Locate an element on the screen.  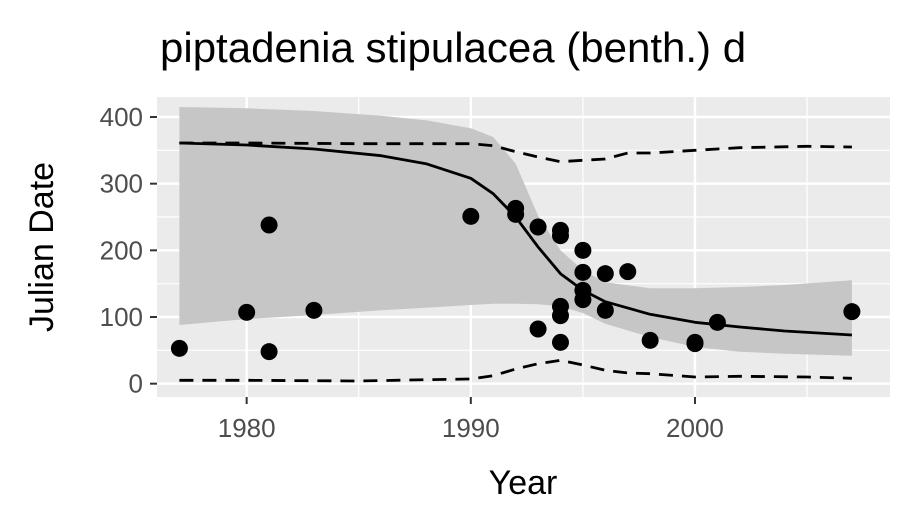
x-tick-label: 1980 is located at coordinates (247, 428).